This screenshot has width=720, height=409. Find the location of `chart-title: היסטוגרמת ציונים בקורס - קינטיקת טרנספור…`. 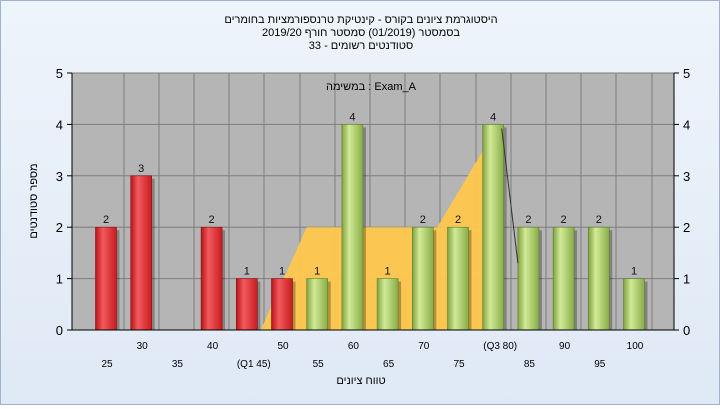

chart-title: היסטוגרמת ציונים בקורס - קינטיקת טרנספור… is located at coordinates (360, 33).